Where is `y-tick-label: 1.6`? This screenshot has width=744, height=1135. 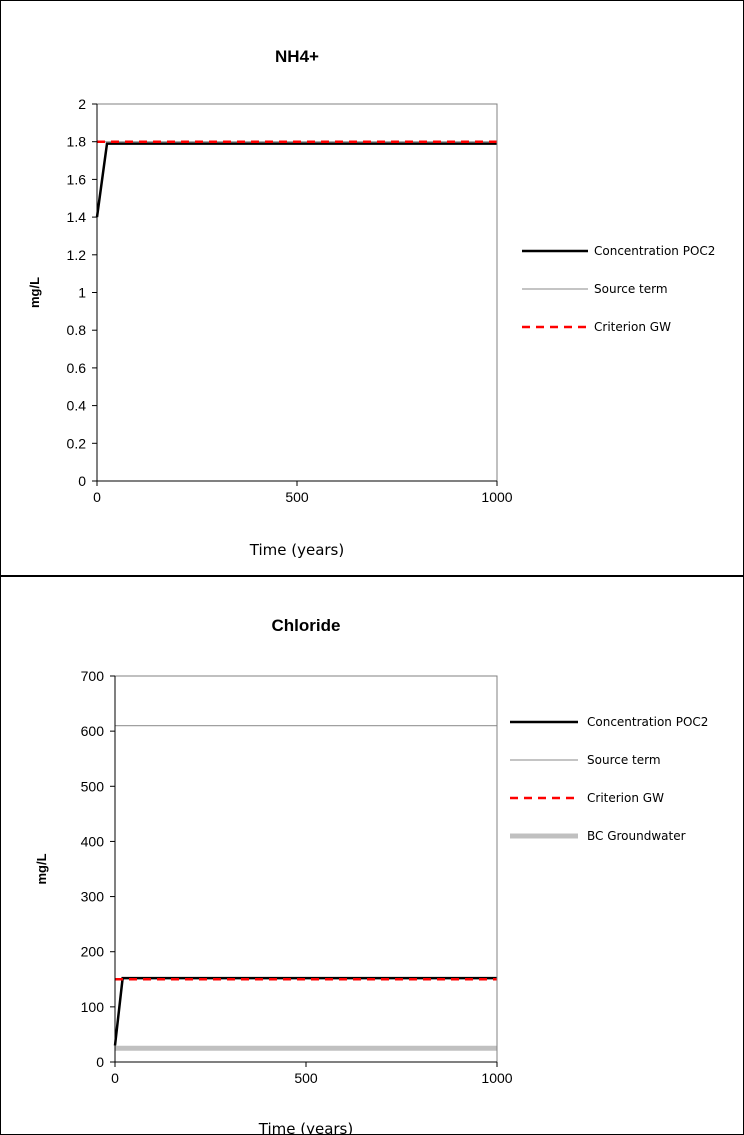 y-tick-label: 1.6 is located at coordinates (77, 179).